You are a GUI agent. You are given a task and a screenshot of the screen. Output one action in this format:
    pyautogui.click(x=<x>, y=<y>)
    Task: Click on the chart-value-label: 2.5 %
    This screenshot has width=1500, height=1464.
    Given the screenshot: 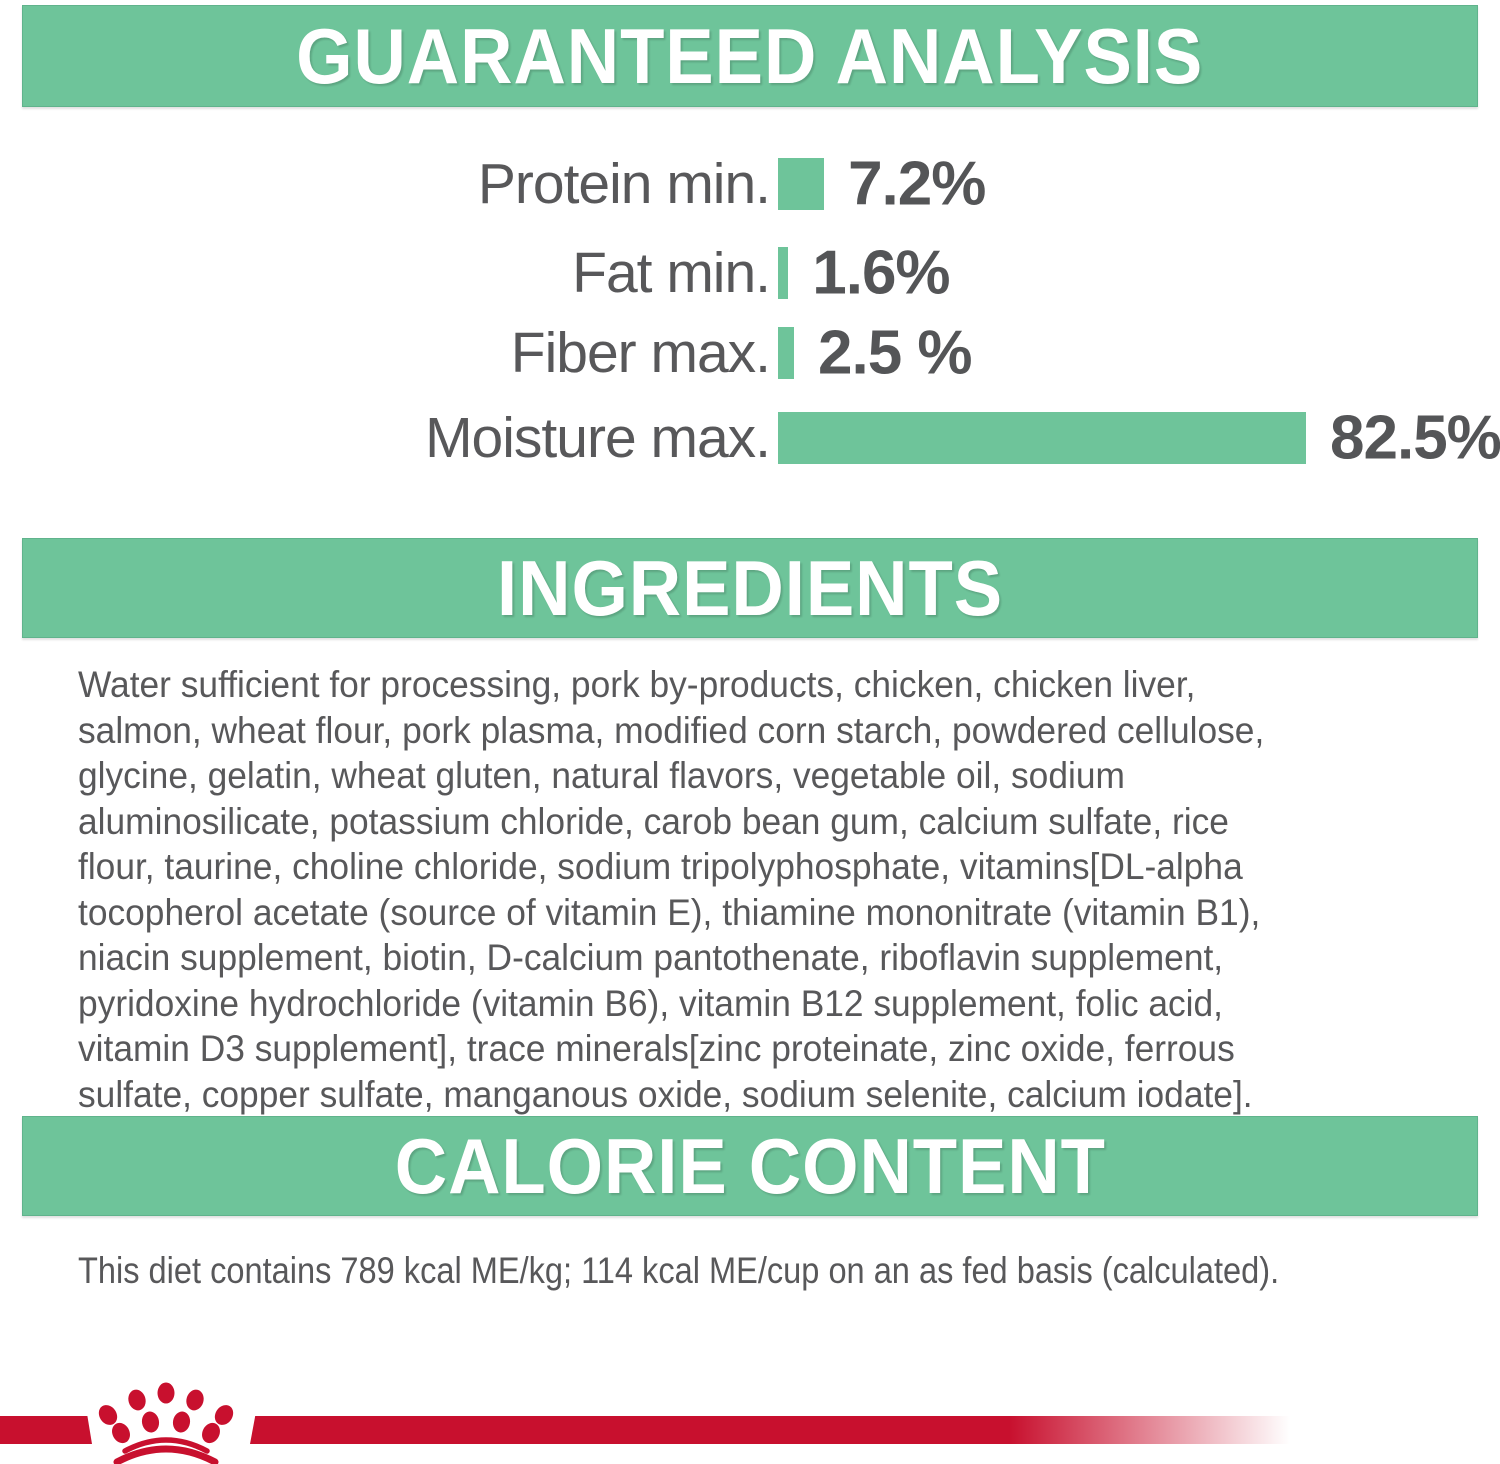 What is the action you would take?
    pyautogui.click(x=895, y=353)
    